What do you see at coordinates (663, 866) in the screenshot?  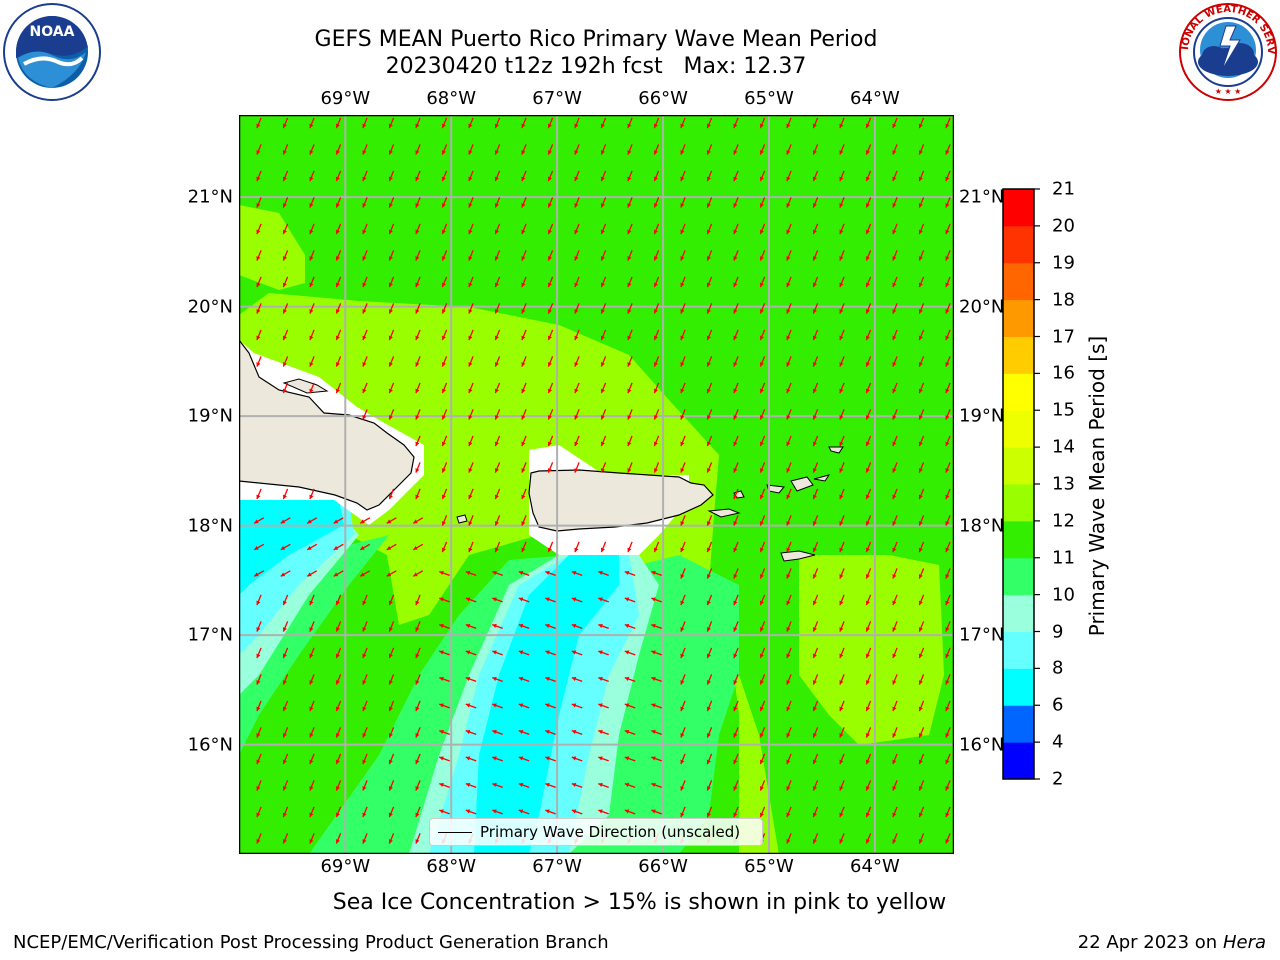 I see `lon-tick-bottom: 66°W` at bounding box center [663, 866].